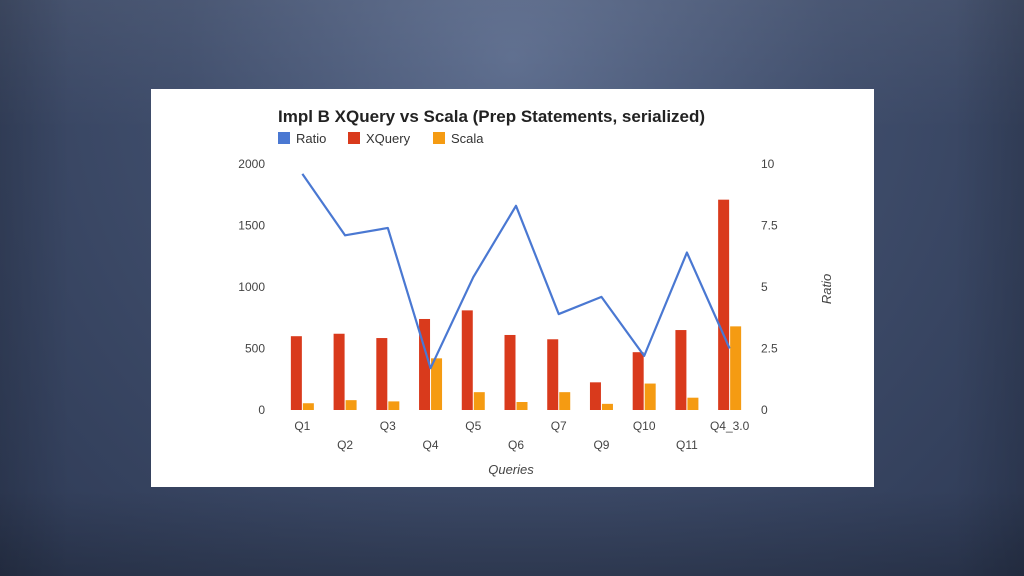 This screenshot has width=1024, height=576. I want to click on x-tick-label: Q7, so click(559, 426).